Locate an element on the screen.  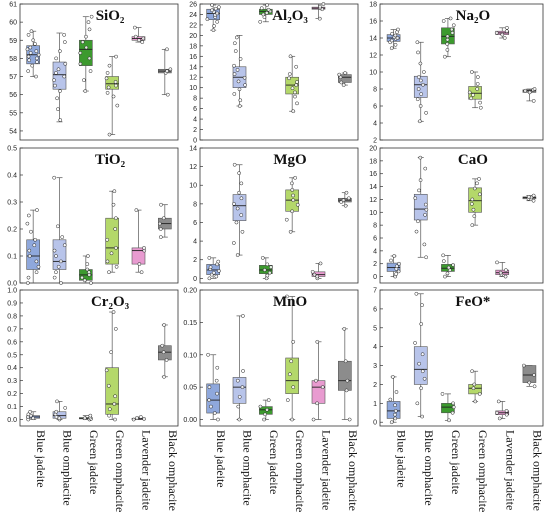
panel-title: MnO is located at coordinates (290, 302).